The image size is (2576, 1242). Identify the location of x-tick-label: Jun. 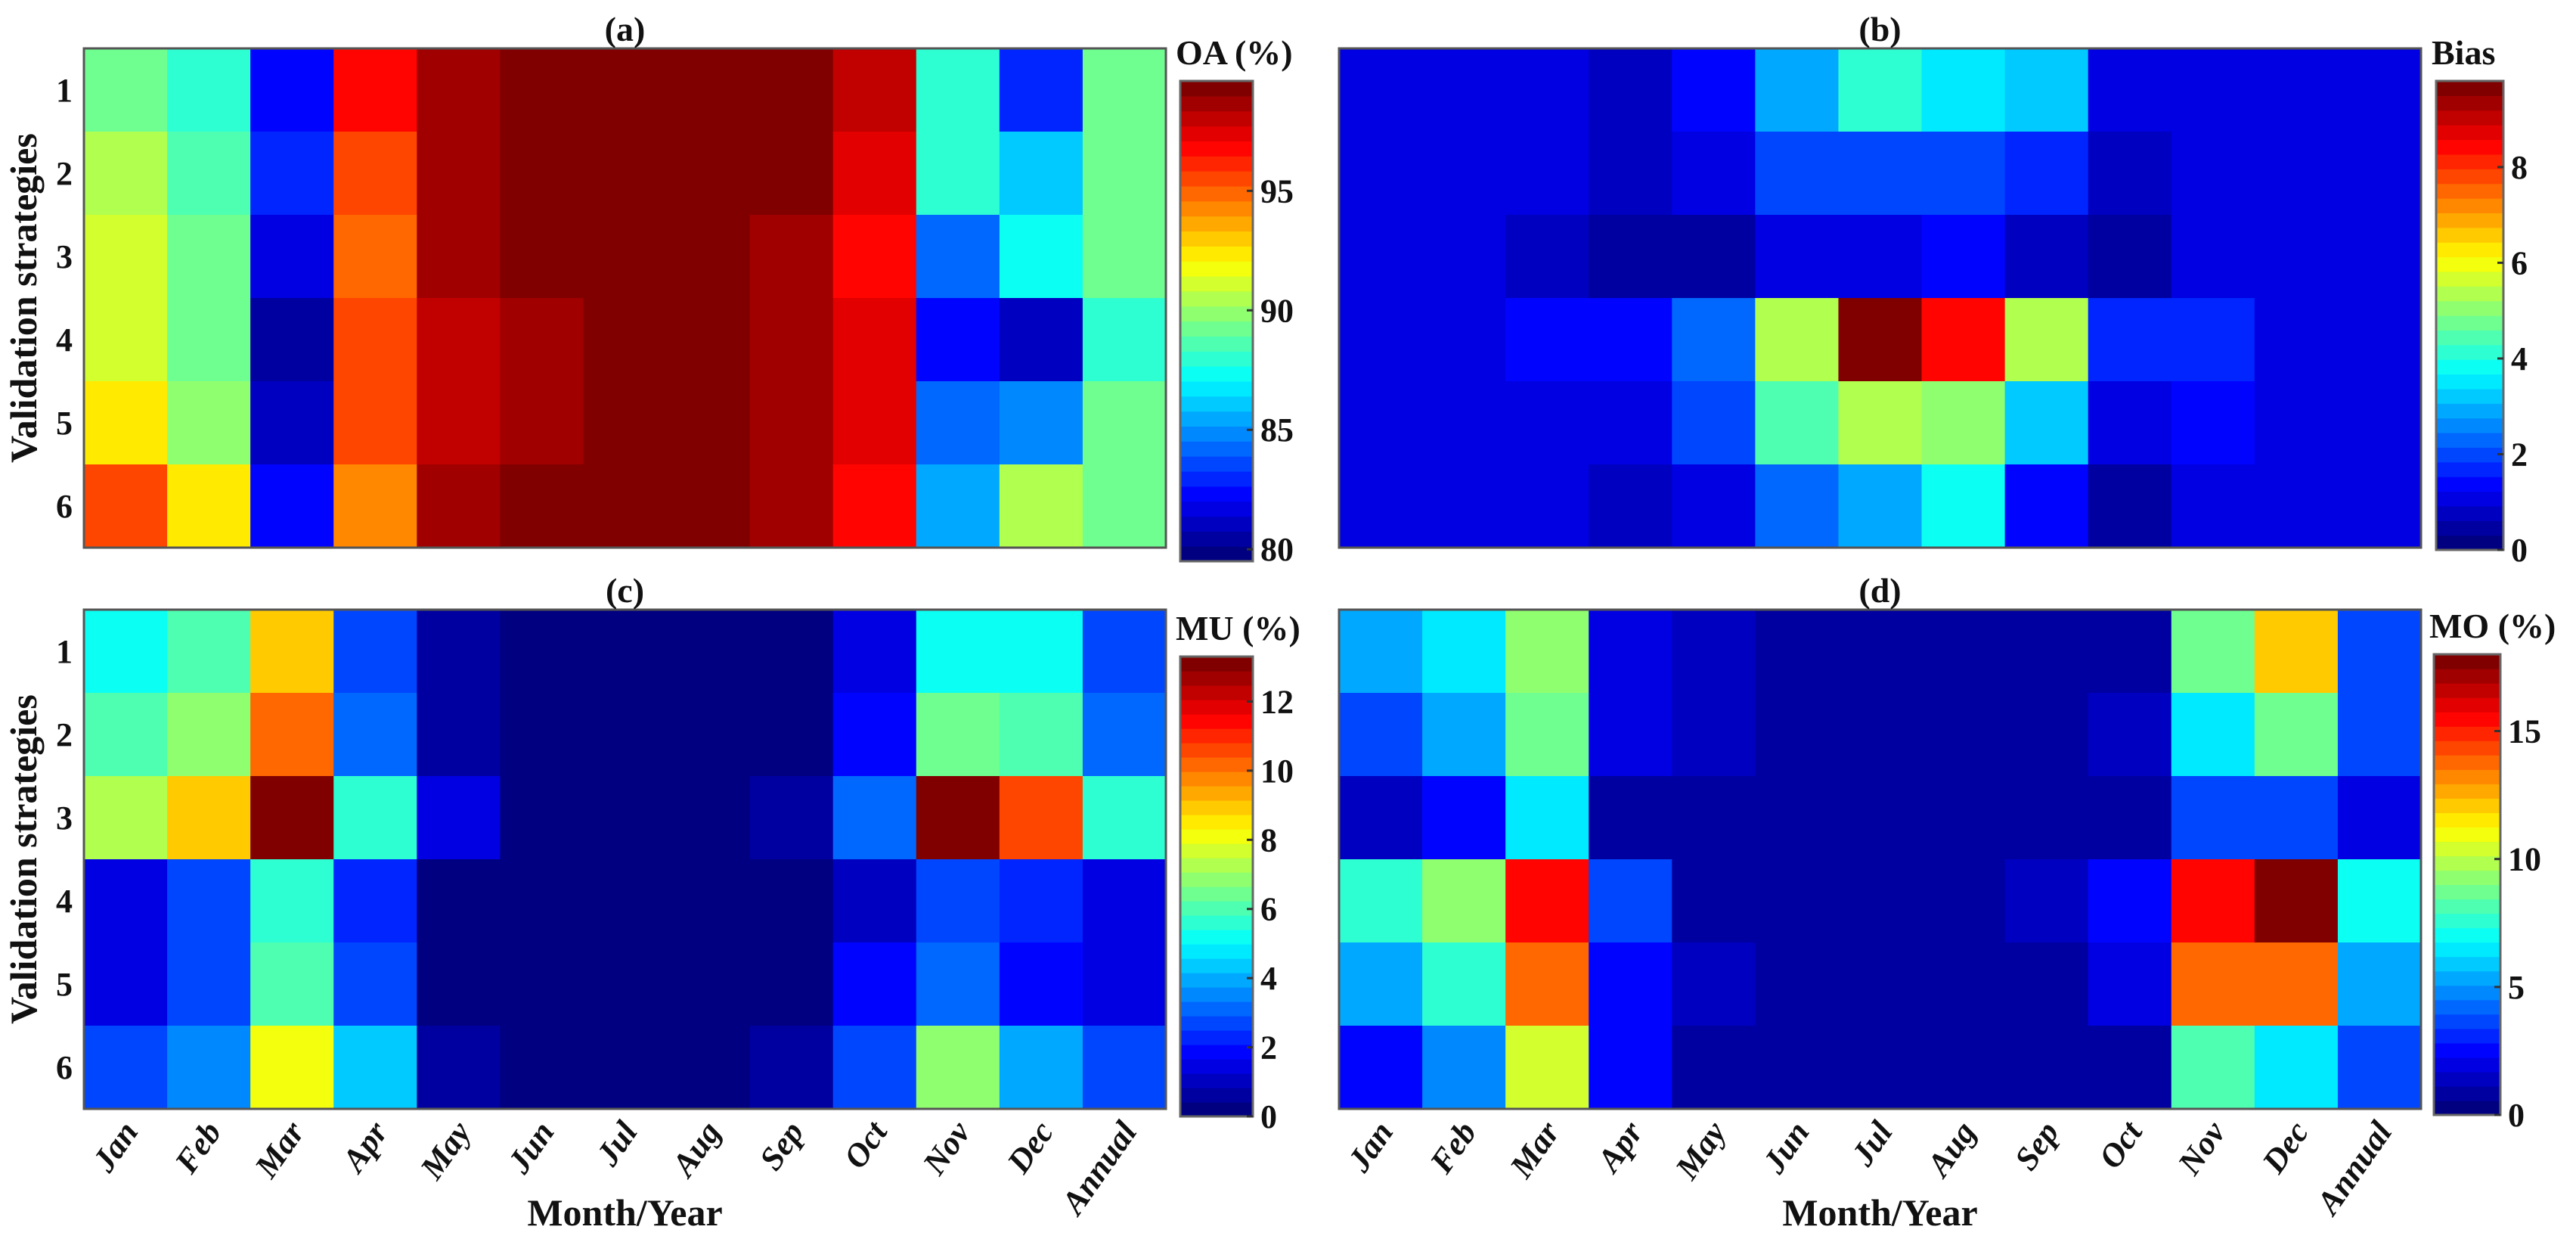
(530, 1148).